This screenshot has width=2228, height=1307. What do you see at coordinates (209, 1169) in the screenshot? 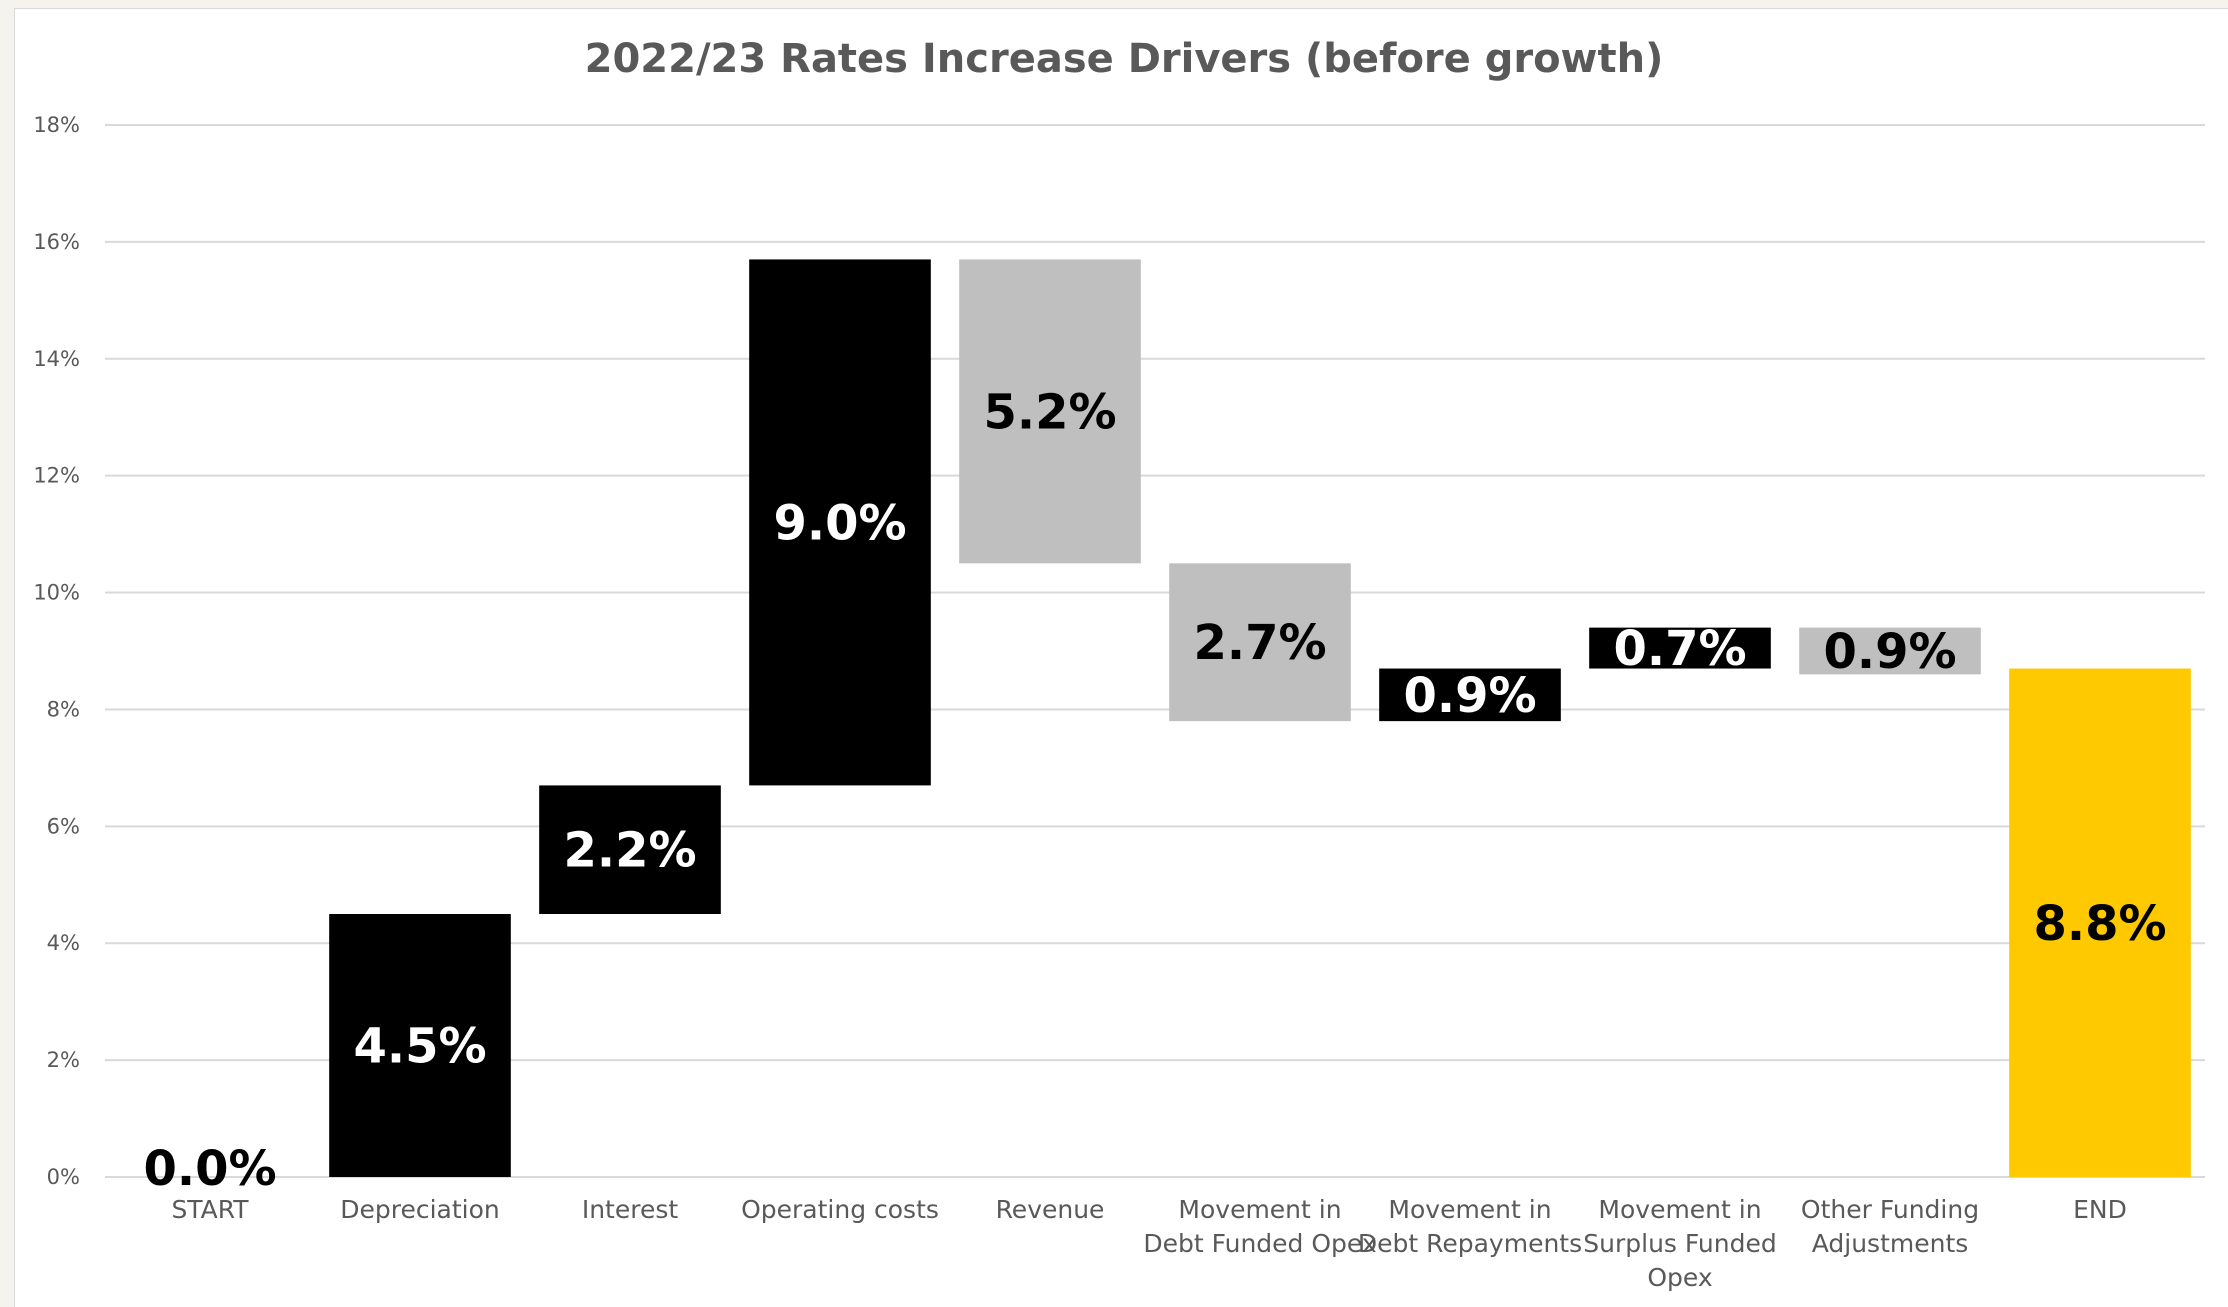
I see `data-label: 0.0%` at bounding box center [209, 1169].